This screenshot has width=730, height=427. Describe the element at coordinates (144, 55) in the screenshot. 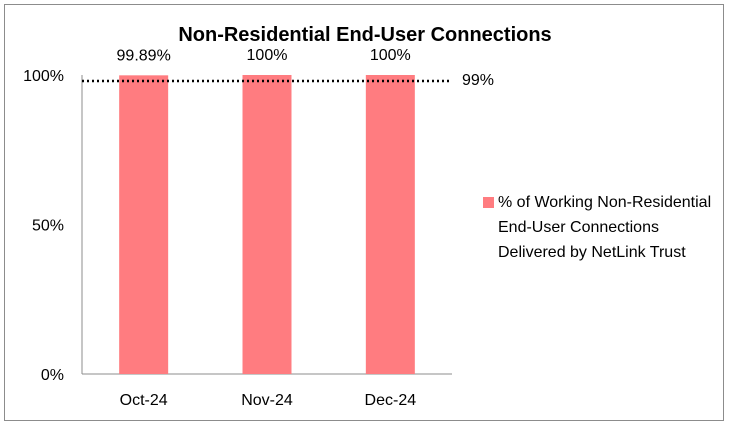

I see `data-label: 99.89%` at that location.